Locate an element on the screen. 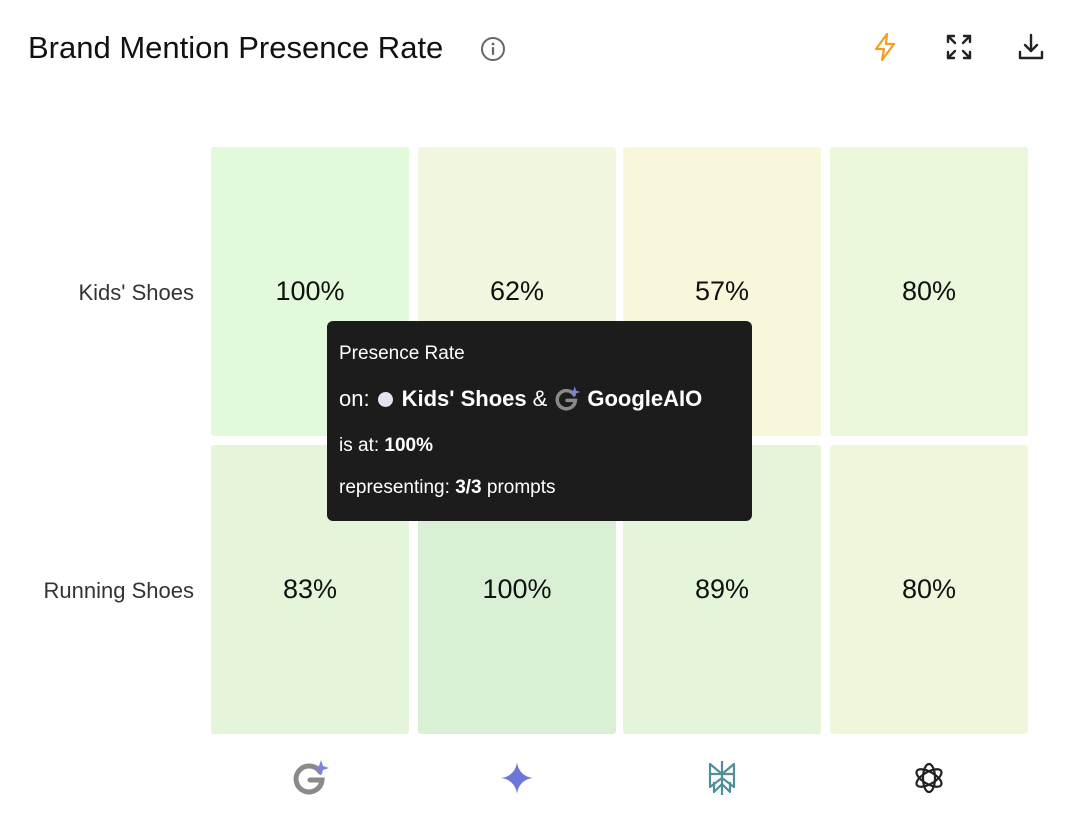 This screenshot has height=840, width=1074. tooltip-at-line: is at: 100% is located at coordinates (386, 446).